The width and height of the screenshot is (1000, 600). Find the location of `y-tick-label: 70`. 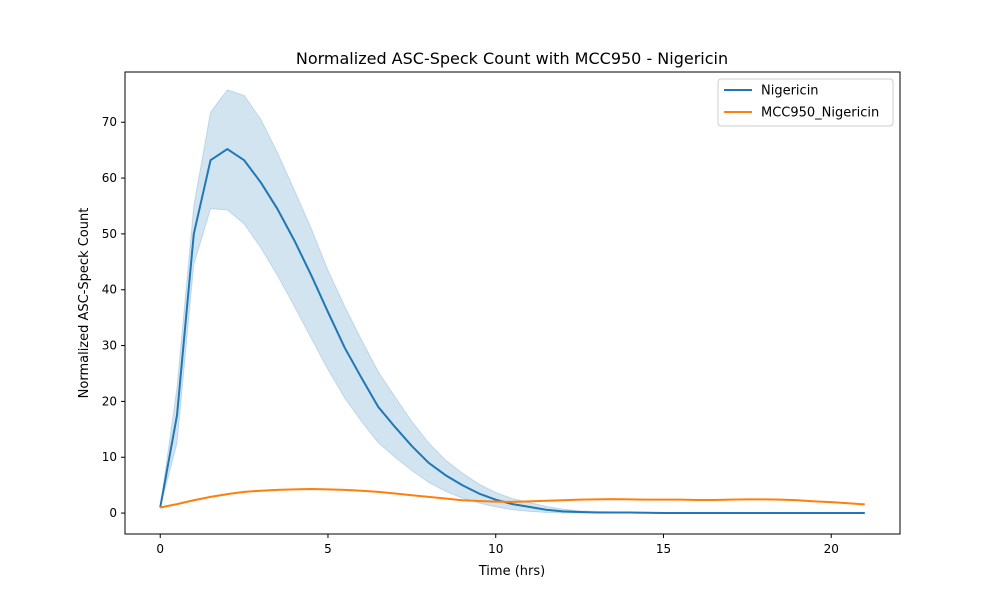

y-tick-label: 70 is located at coordinates (109, 122).